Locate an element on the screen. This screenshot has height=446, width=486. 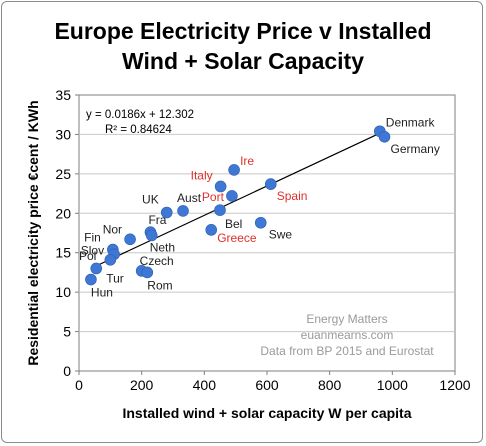
data-point-bel is located at coordinates (220, 210).